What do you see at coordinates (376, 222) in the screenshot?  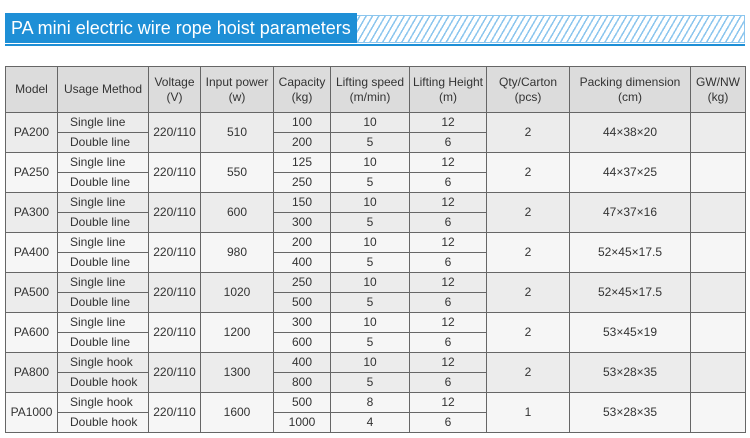 I see `table-row: Double line 300 5 6` at bounding box center [376, 222].